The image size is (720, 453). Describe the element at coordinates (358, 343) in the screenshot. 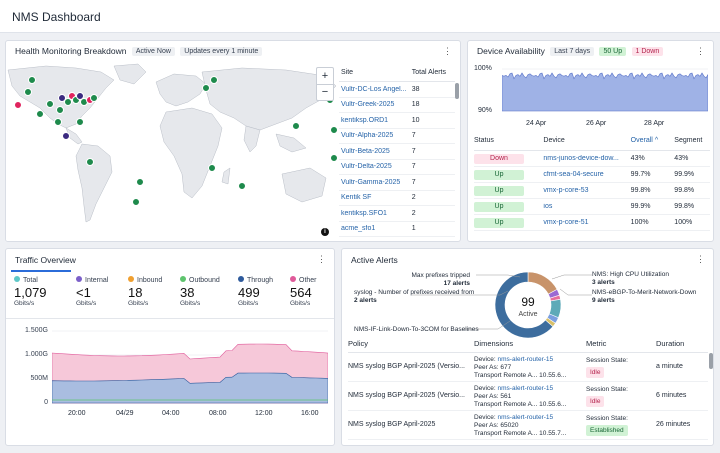

I see `col-policy: Policy` at that location.